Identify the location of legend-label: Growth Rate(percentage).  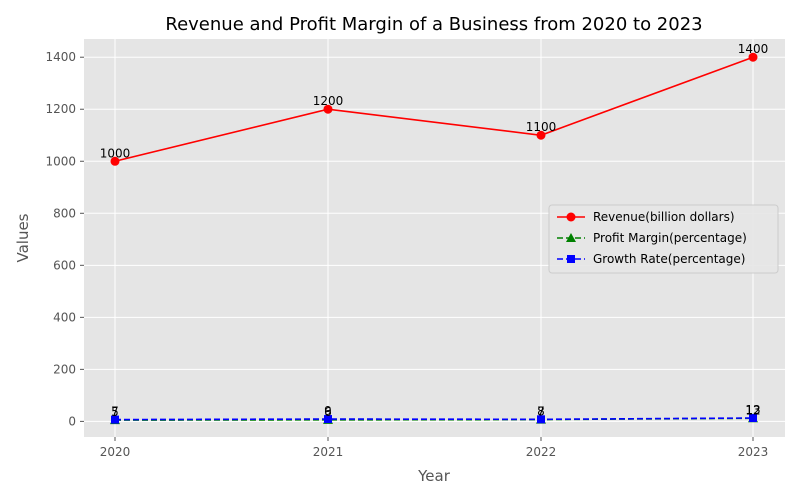
(669, 259).